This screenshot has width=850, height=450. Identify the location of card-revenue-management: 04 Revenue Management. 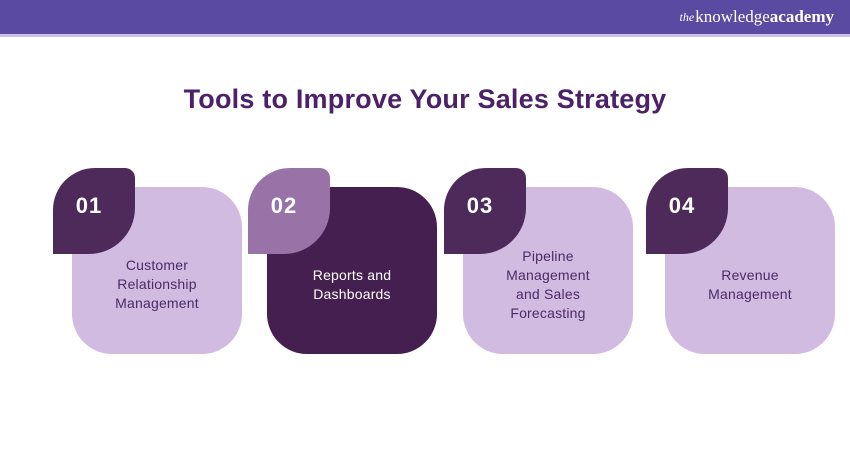
(740, 261).